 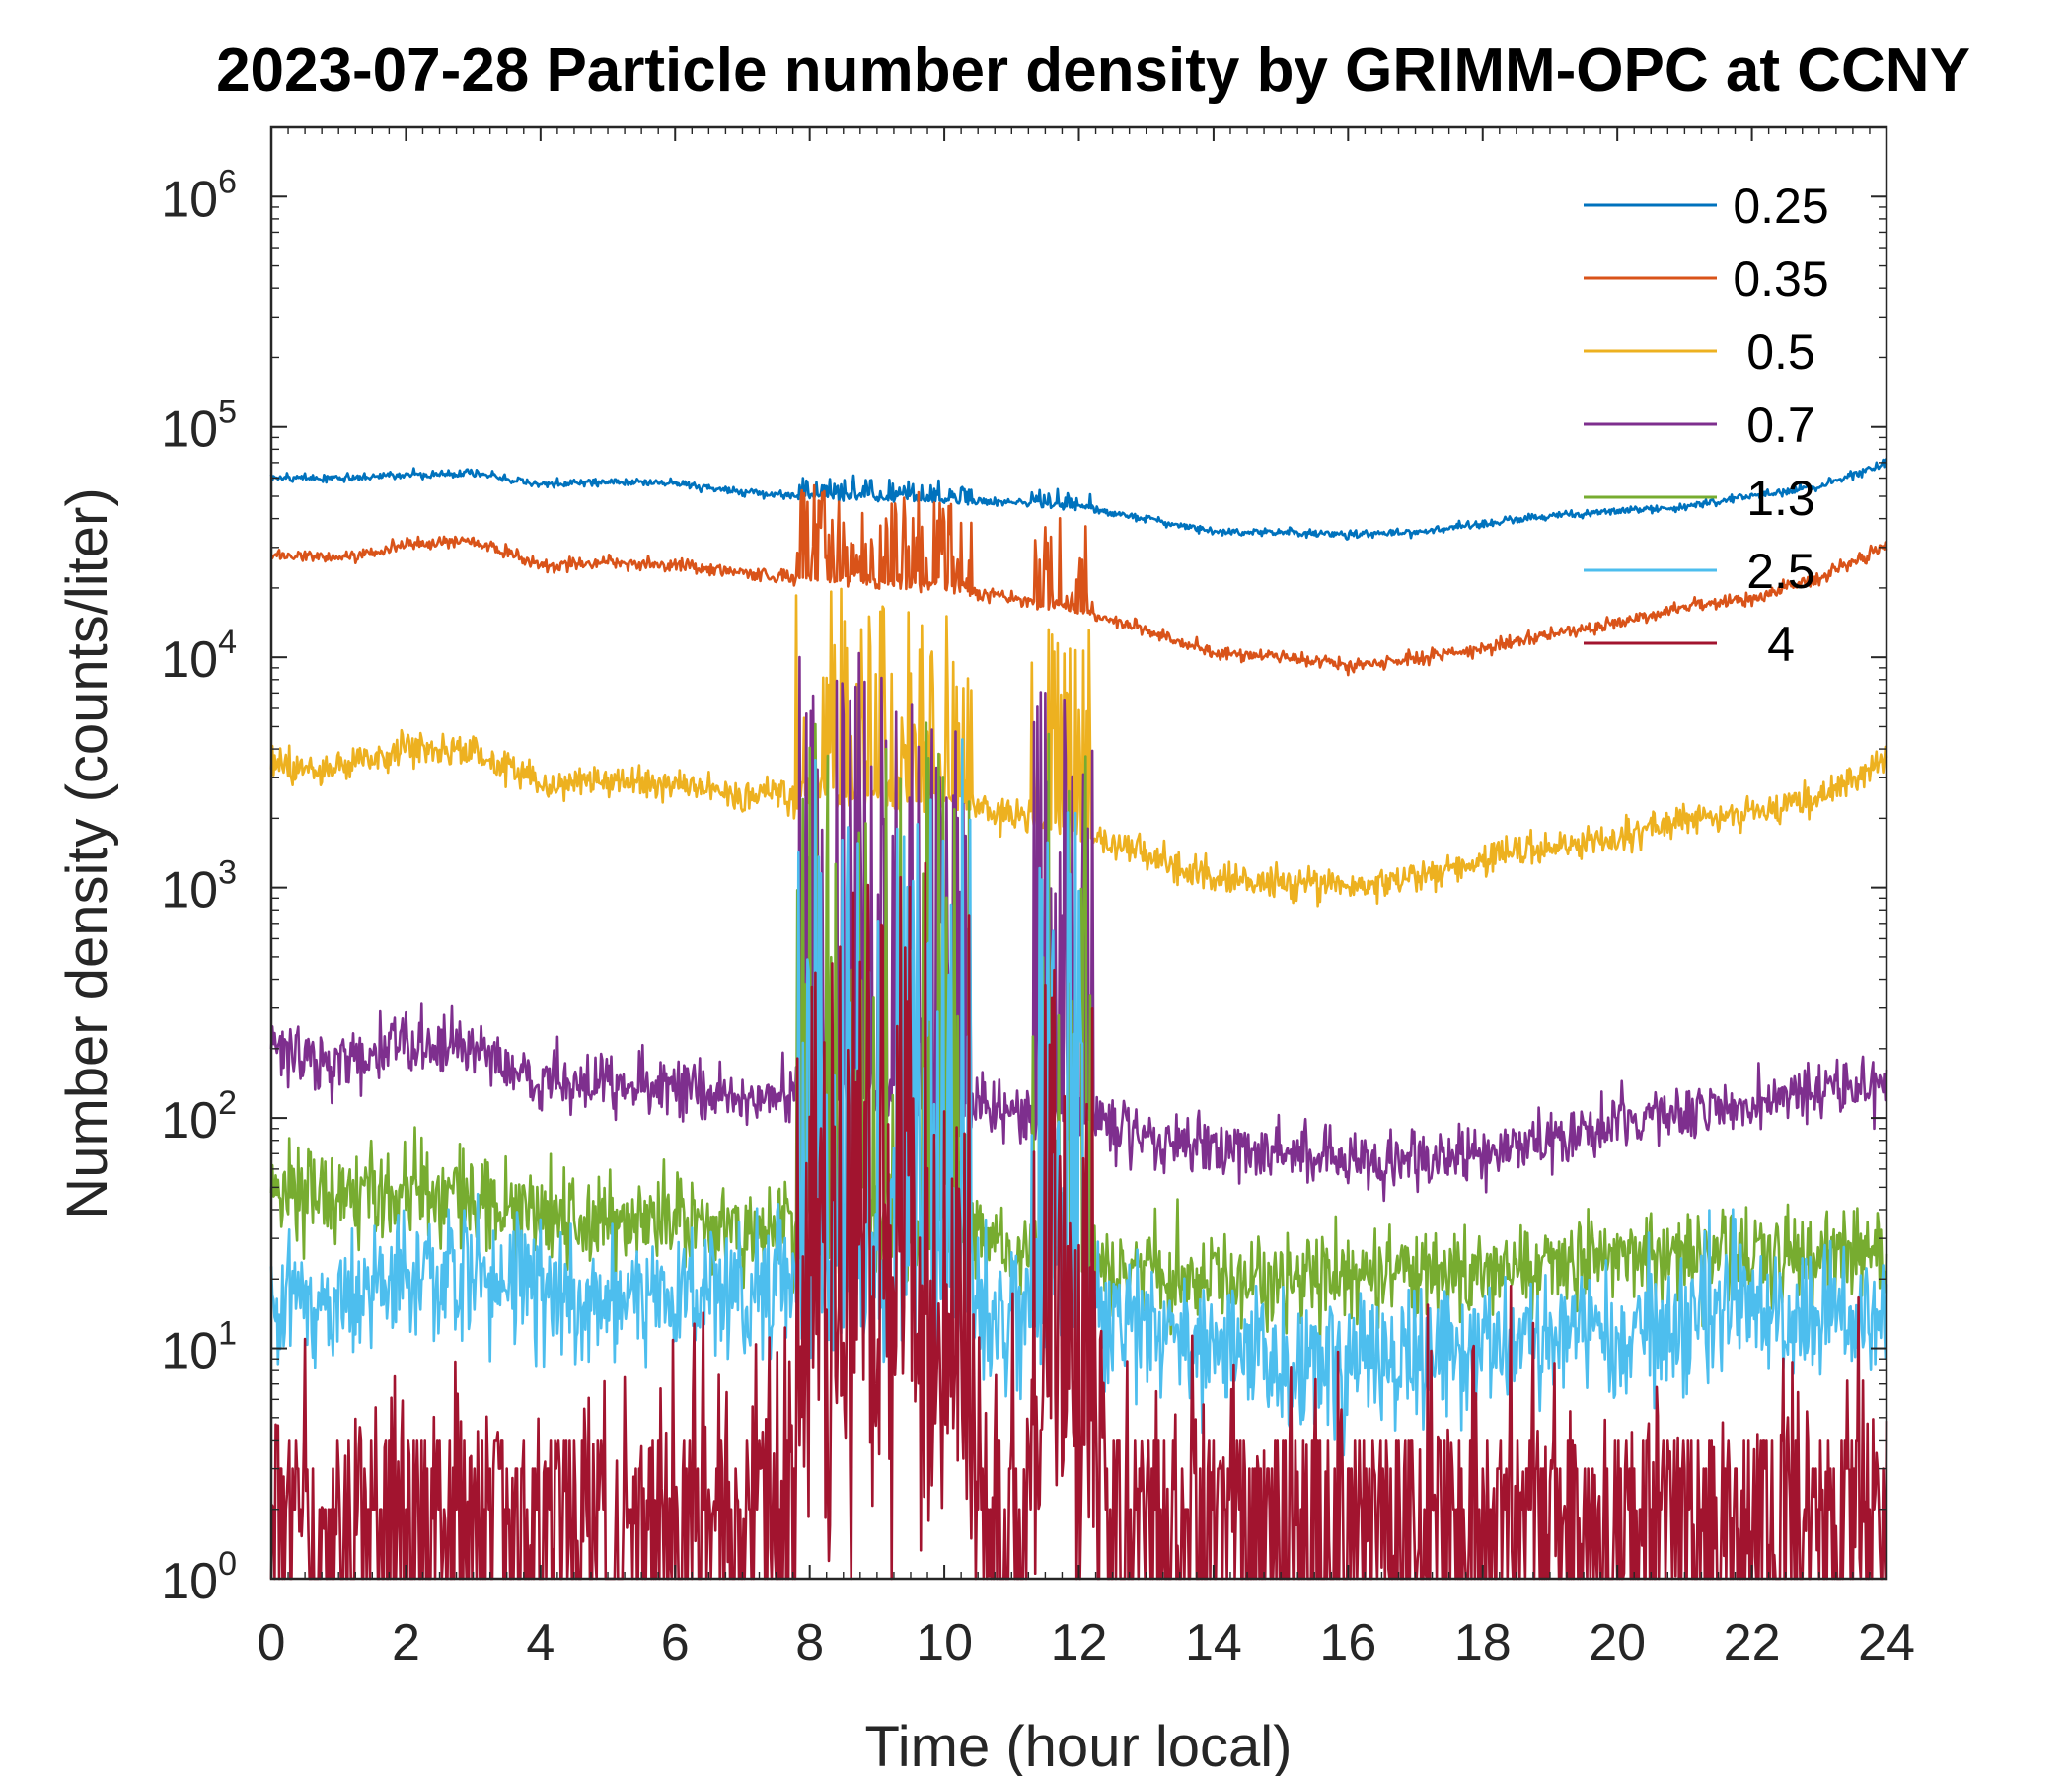 What do you see at coordinates (87, 853) in the screenshot?
I see `y-axis-label: Number density (counts/liter)` at bounding box center [87, 853].